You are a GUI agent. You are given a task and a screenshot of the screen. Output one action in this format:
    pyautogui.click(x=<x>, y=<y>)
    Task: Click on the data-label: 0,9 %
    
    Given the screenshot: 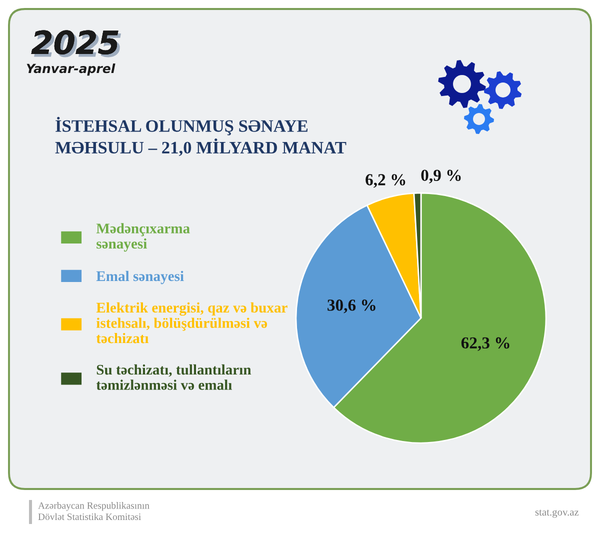 What is the action you would take?
    pyautogui.click(x=441, y=177)
    